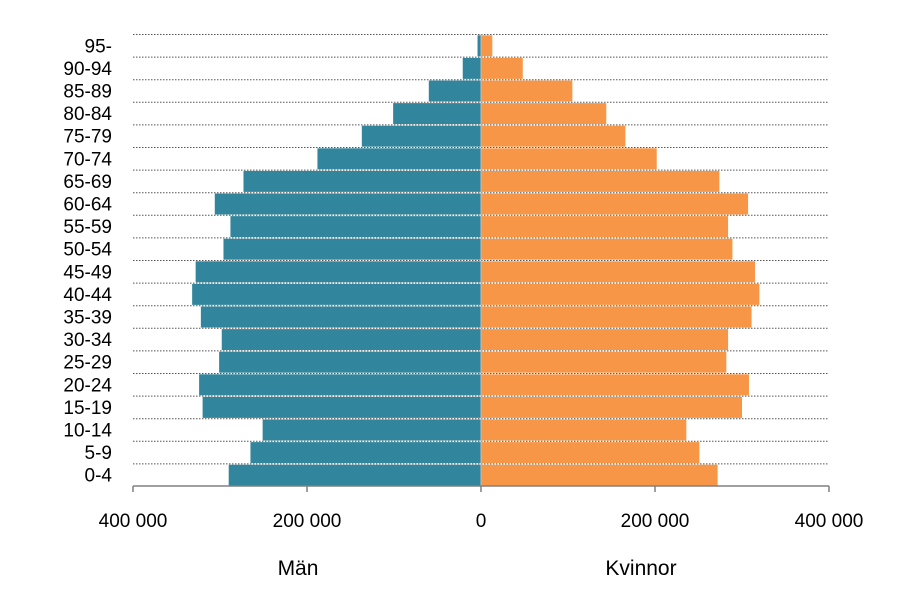 This screenshot has height=599, width=921. I want to click on side-label-men: Män, so click(298, 568).